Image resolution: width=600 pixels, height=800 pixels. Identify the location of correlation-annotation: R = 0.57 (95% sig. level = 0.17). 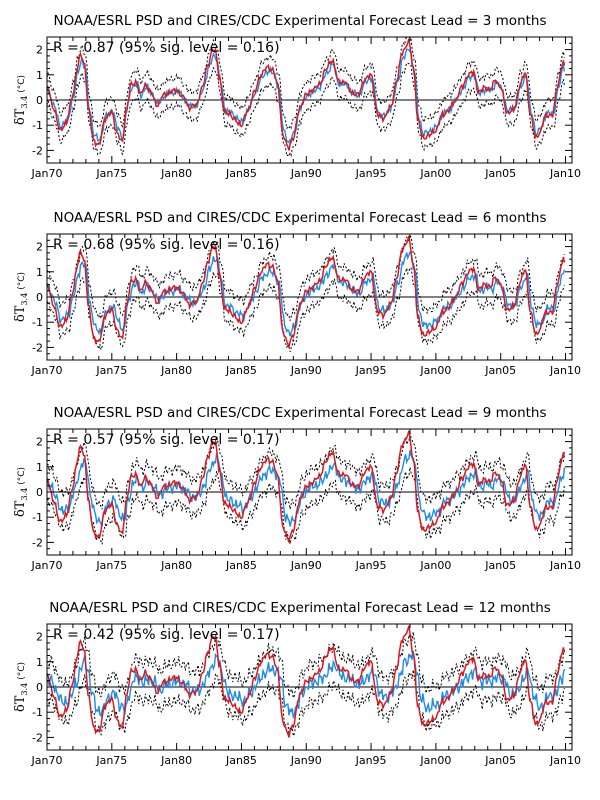
(166, 440).